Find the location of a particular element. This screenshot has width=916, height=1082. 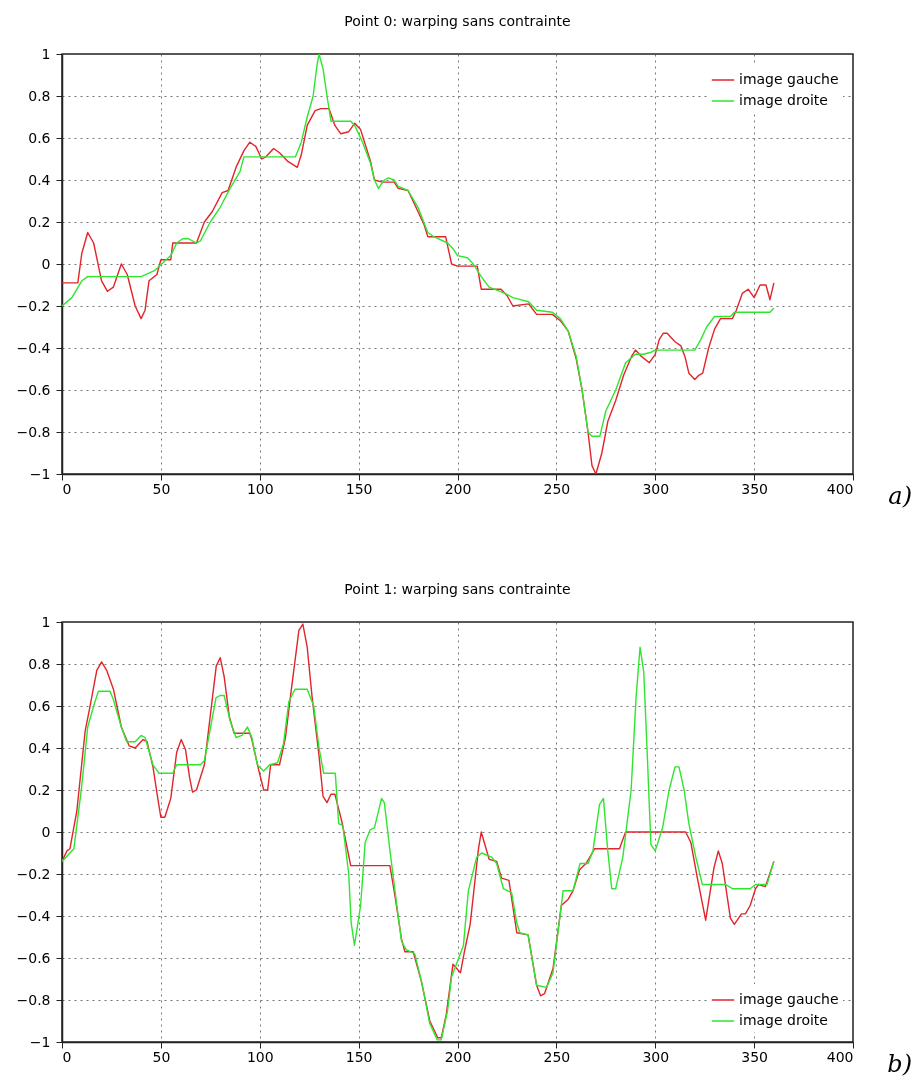

panel-letter: a) is located at coordinates (900, 496).